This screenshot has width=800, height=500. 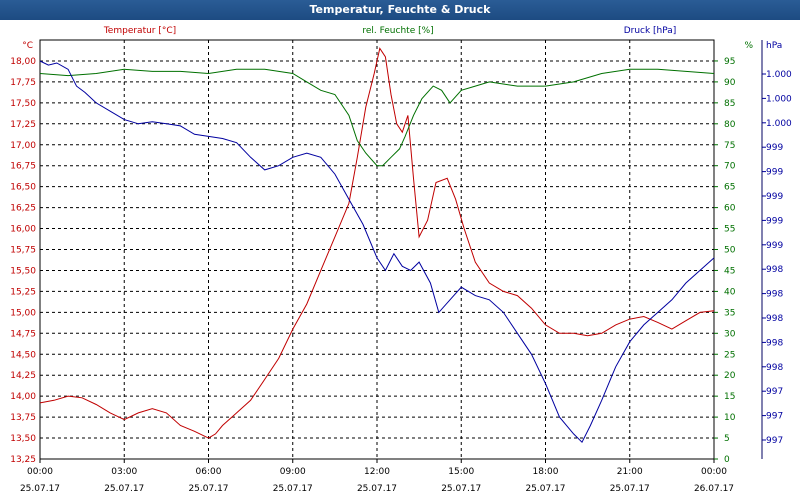 I want to click on humidity-tick-label: 80, so click(x=730, y=125).